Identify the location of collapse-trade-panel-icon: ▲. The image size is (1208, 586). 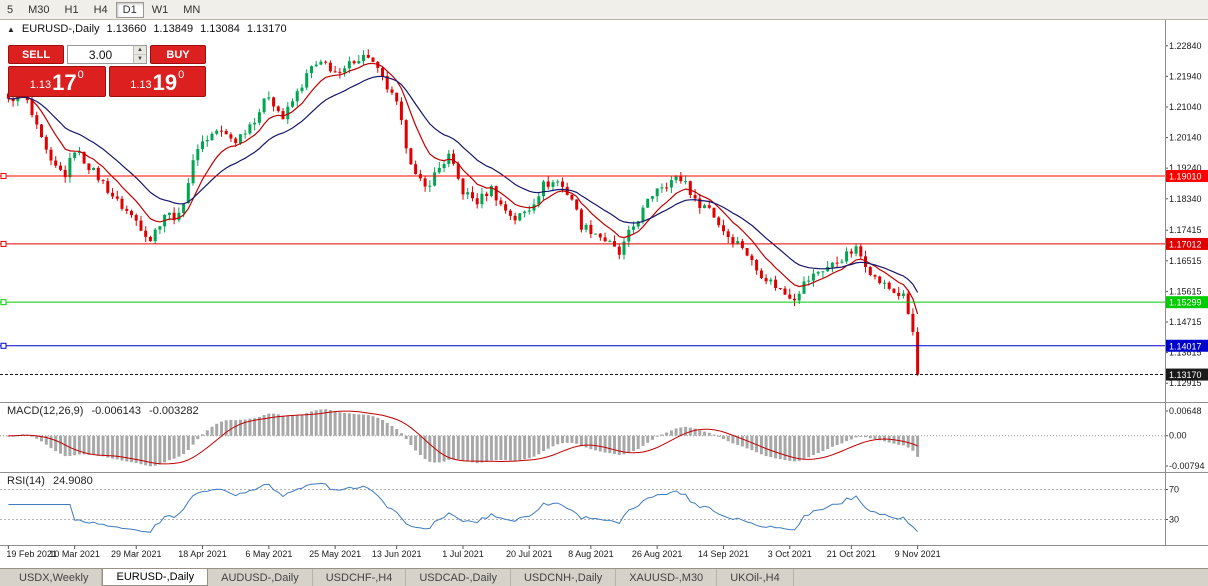
(11, 29).